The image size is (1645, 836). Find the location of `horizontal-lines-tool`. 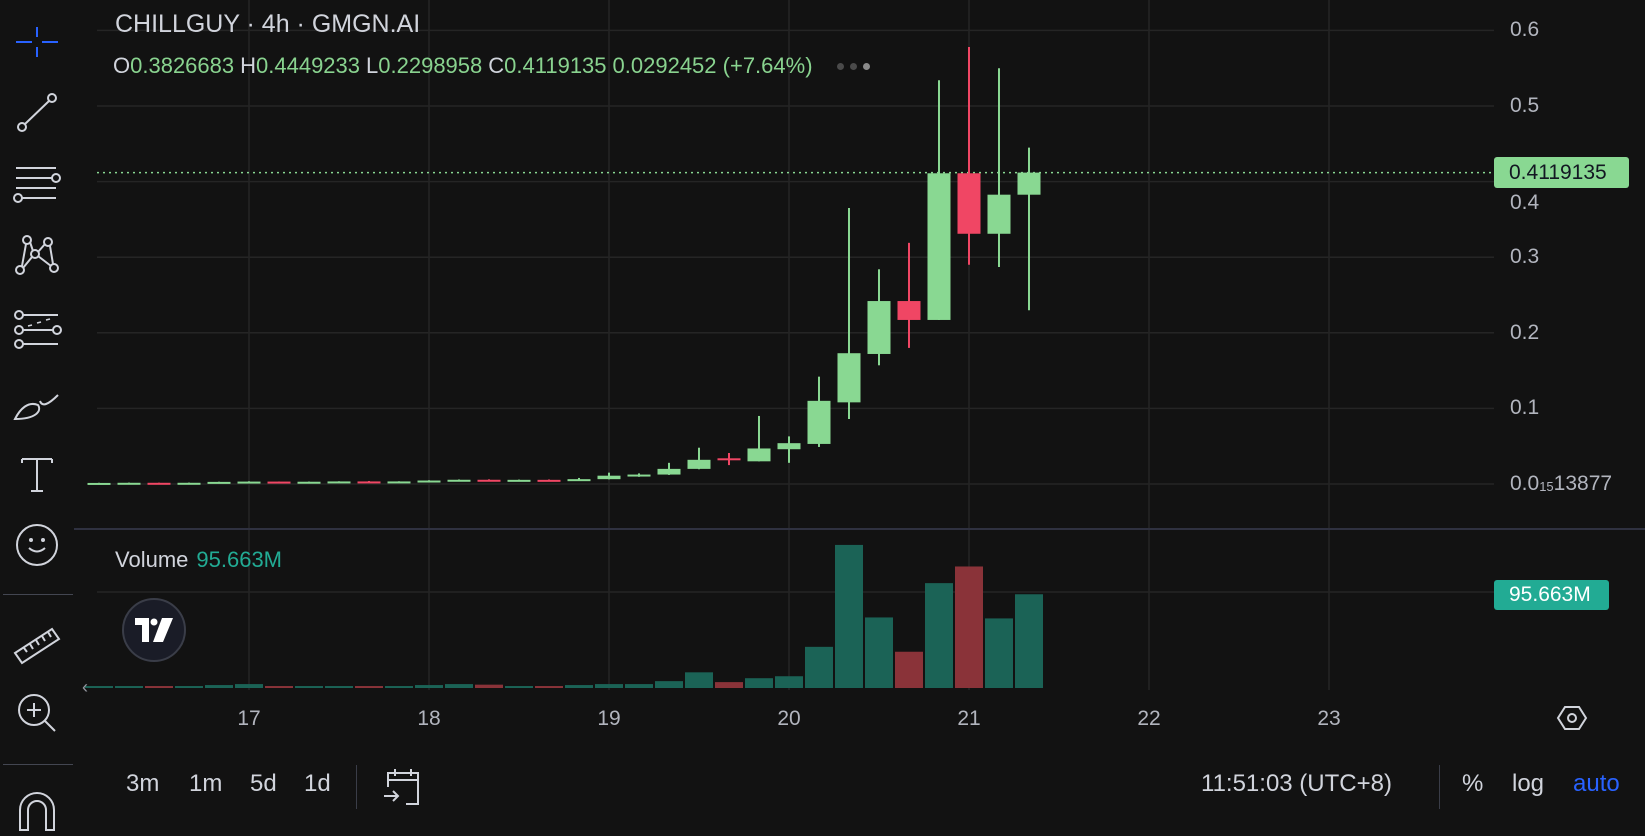

horizontal-lines-tool is located at coordinates (37, 185).